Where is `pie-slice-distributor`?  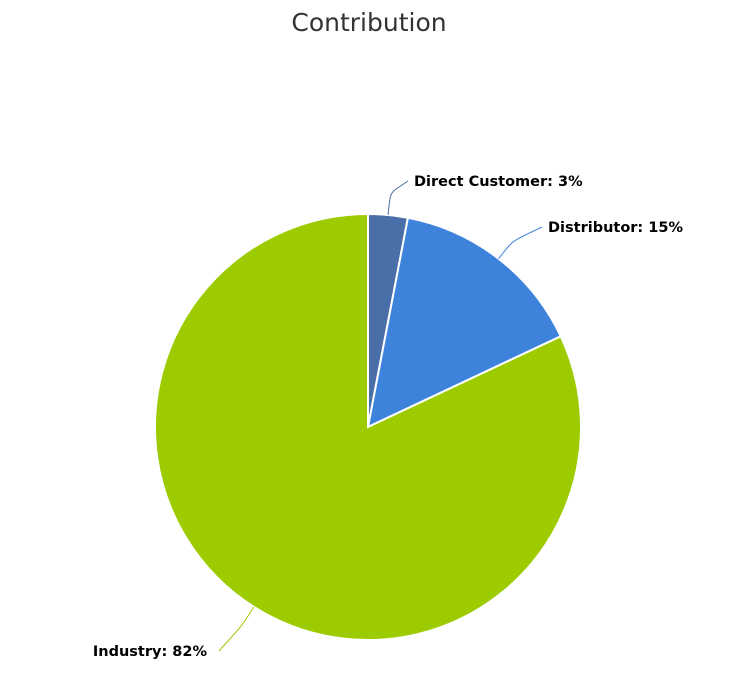 pie-slice-distributor is located at coordinates (464, 322).